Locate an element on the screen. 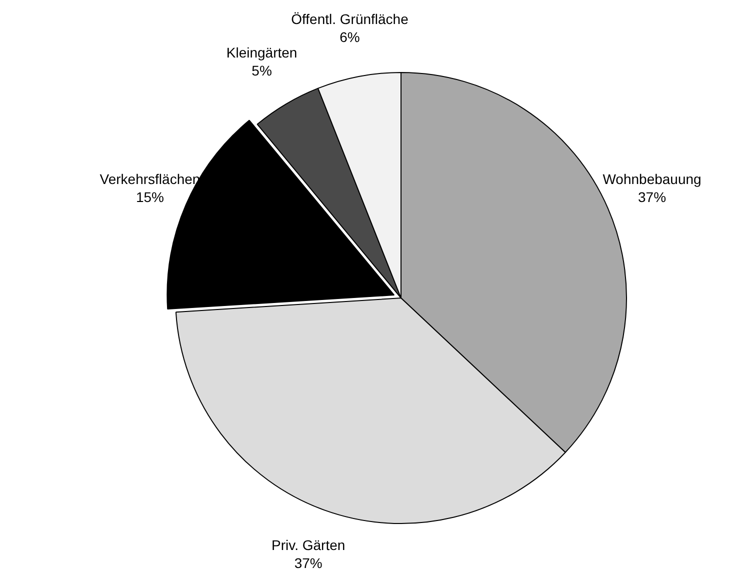  slice-label: Priv. Gärten is located at coordinates (309, 545).